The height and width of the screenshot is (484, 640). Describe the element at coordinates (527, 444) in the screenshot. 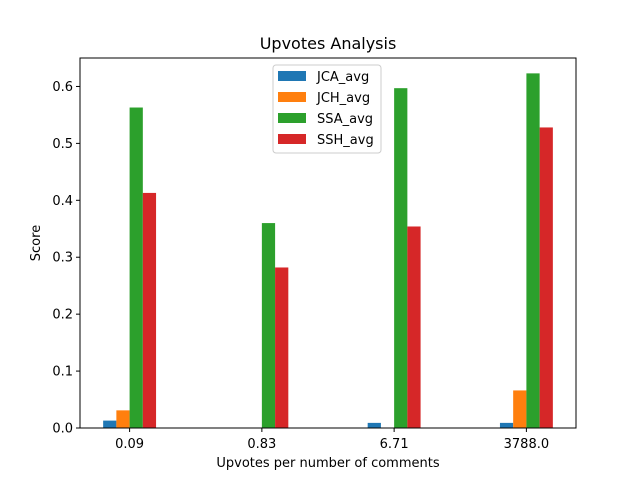

I see `x-tick-label: 3788.0` at that location.